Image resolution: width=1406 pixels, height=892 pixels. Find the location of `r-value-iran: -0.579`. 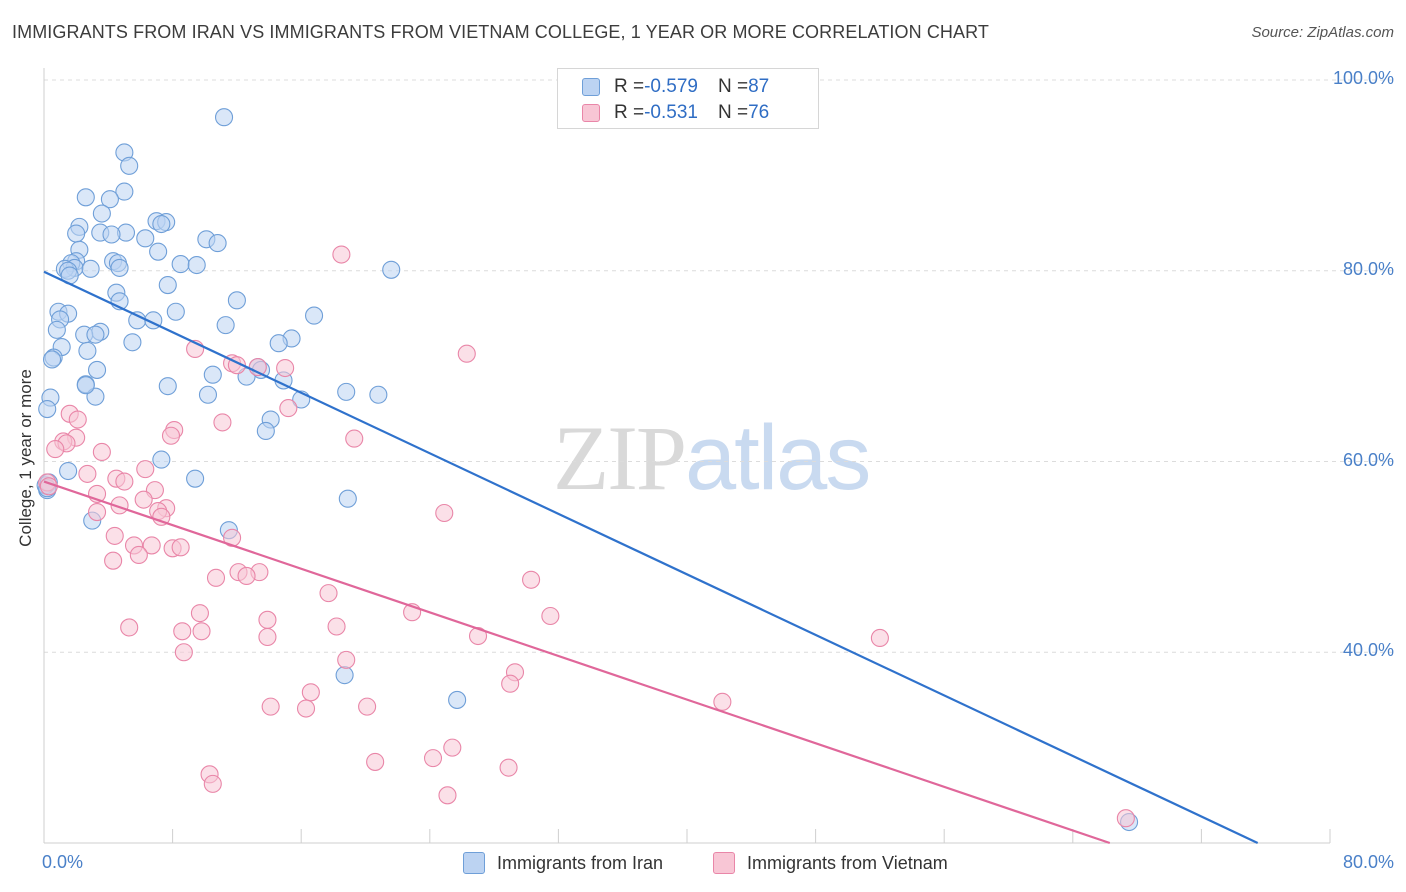

r-value-iran: -0.579 is located at coordinates (671, 86).